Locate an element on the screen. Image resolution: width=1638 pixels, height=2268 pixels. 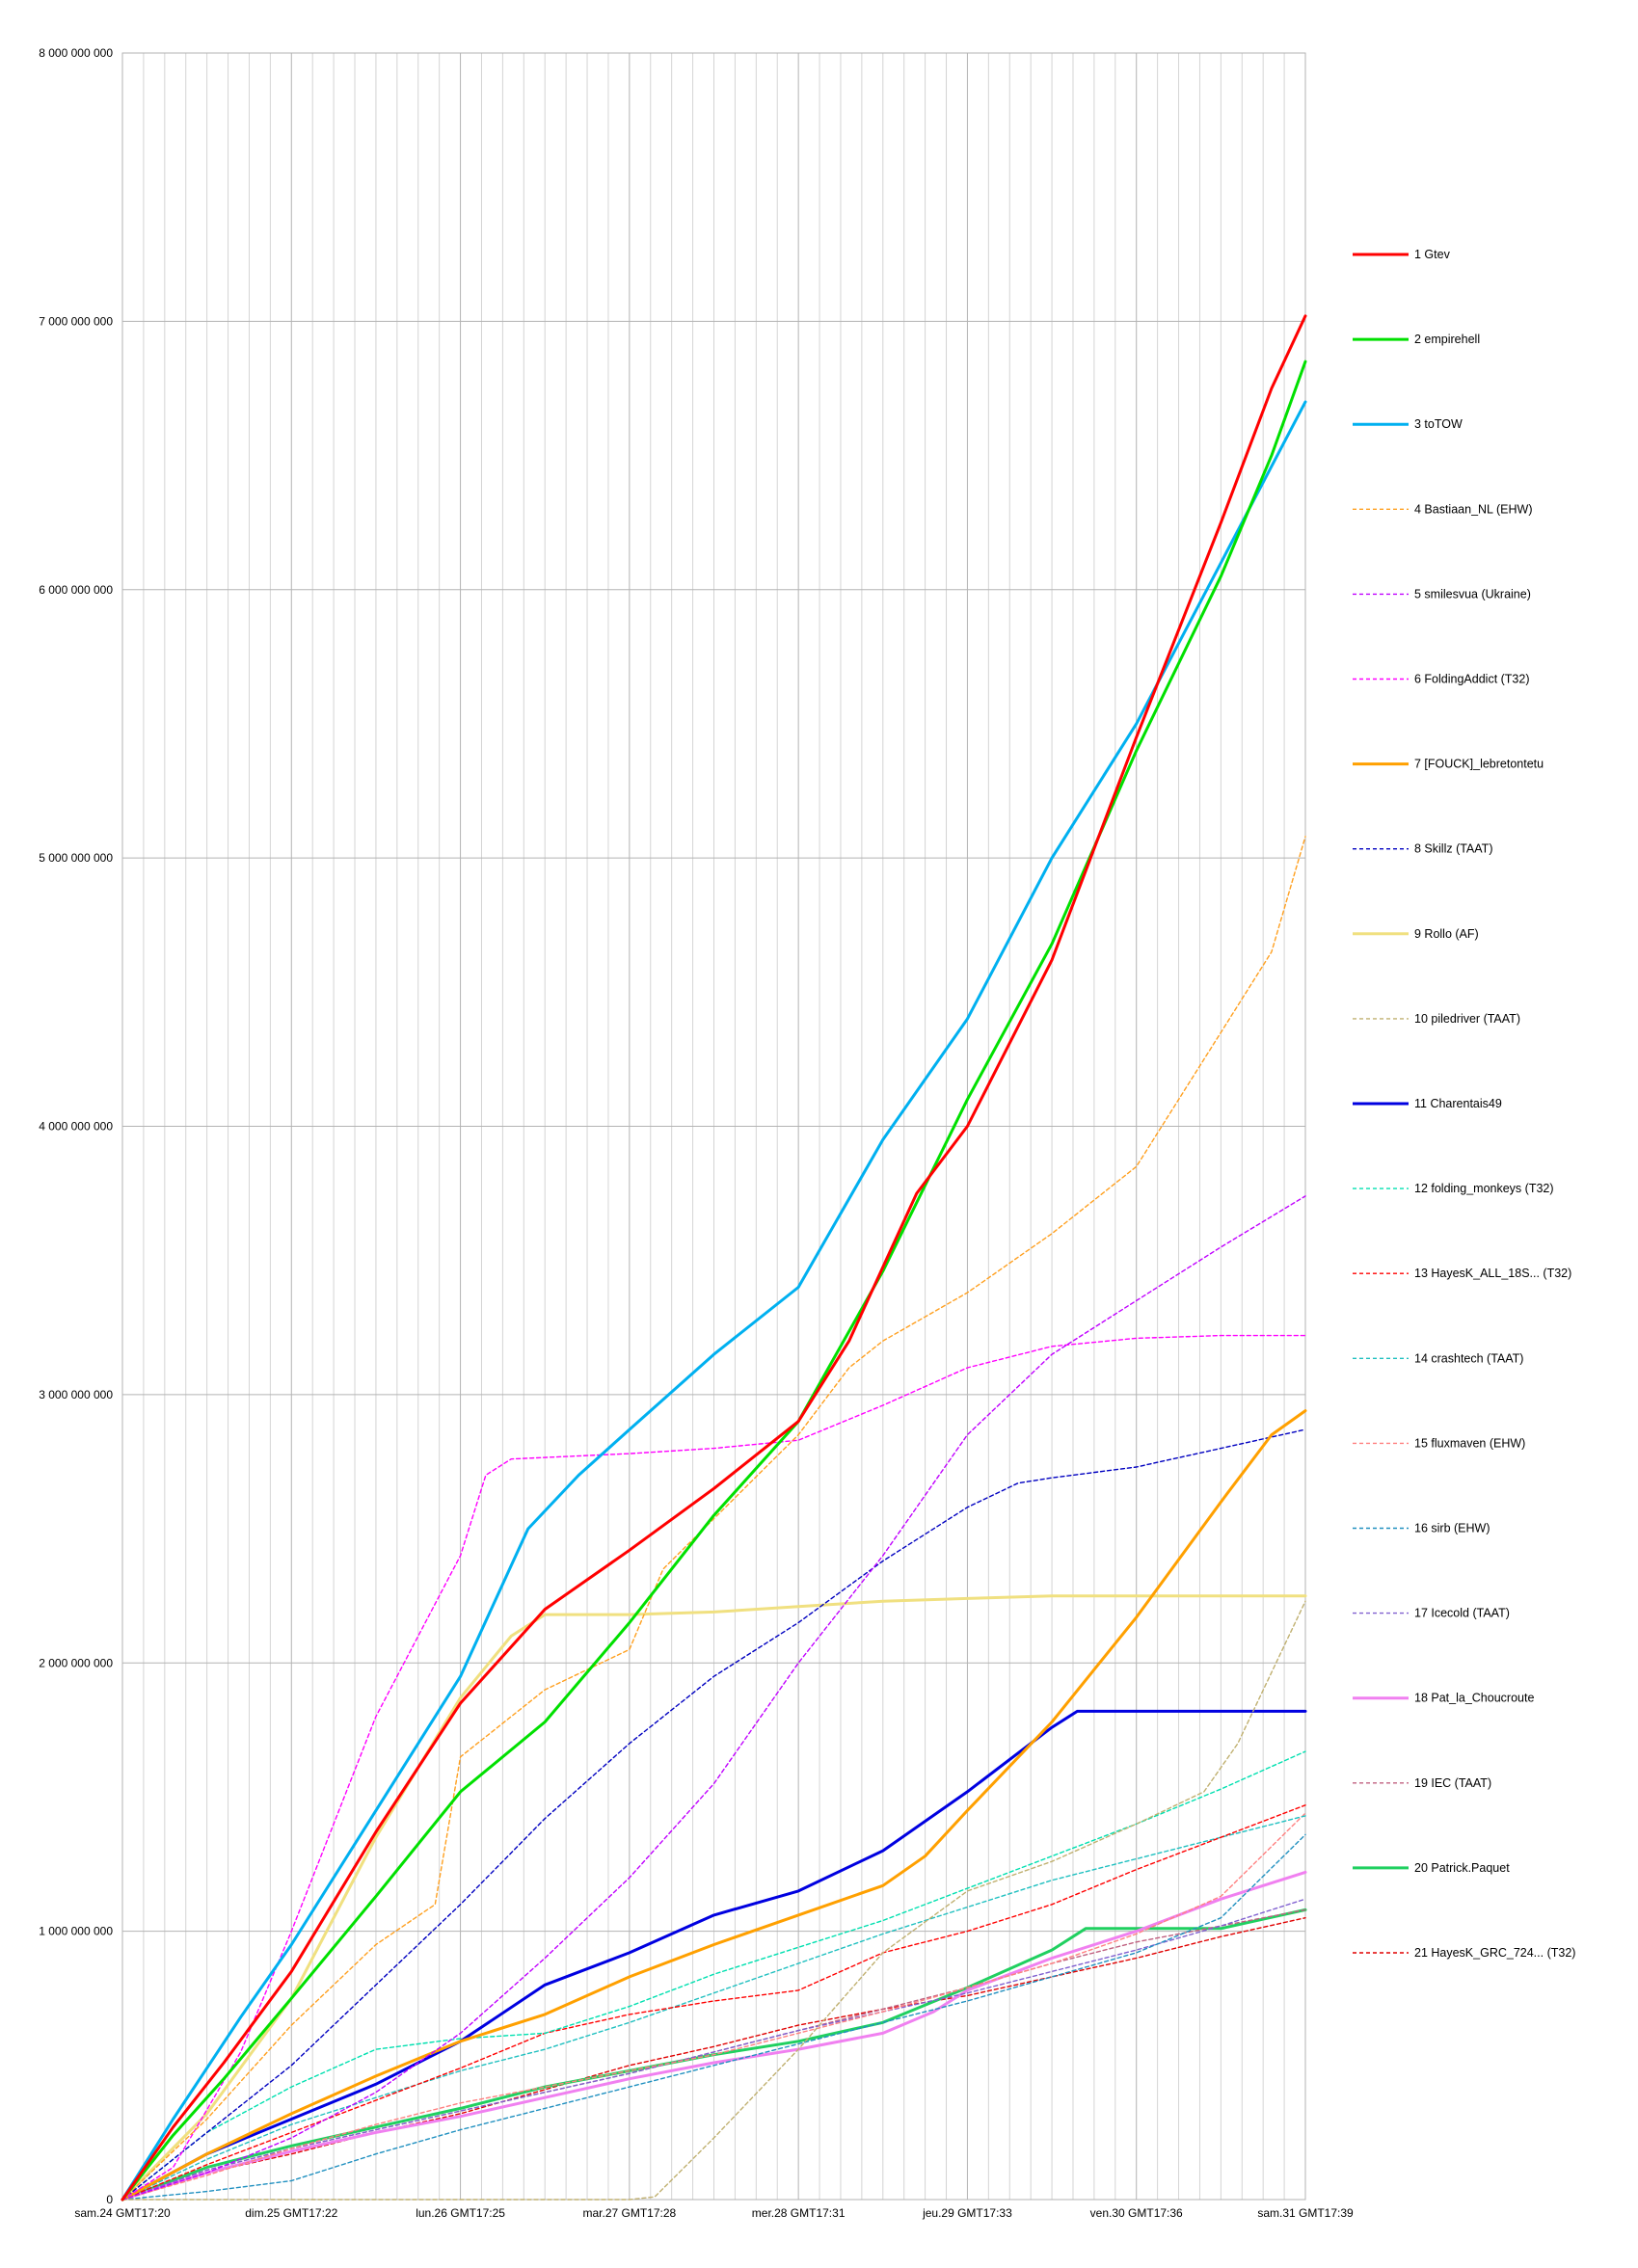
x-tick-label: ven.30 GMT17:36 is located at coordinates (1136, 2213).